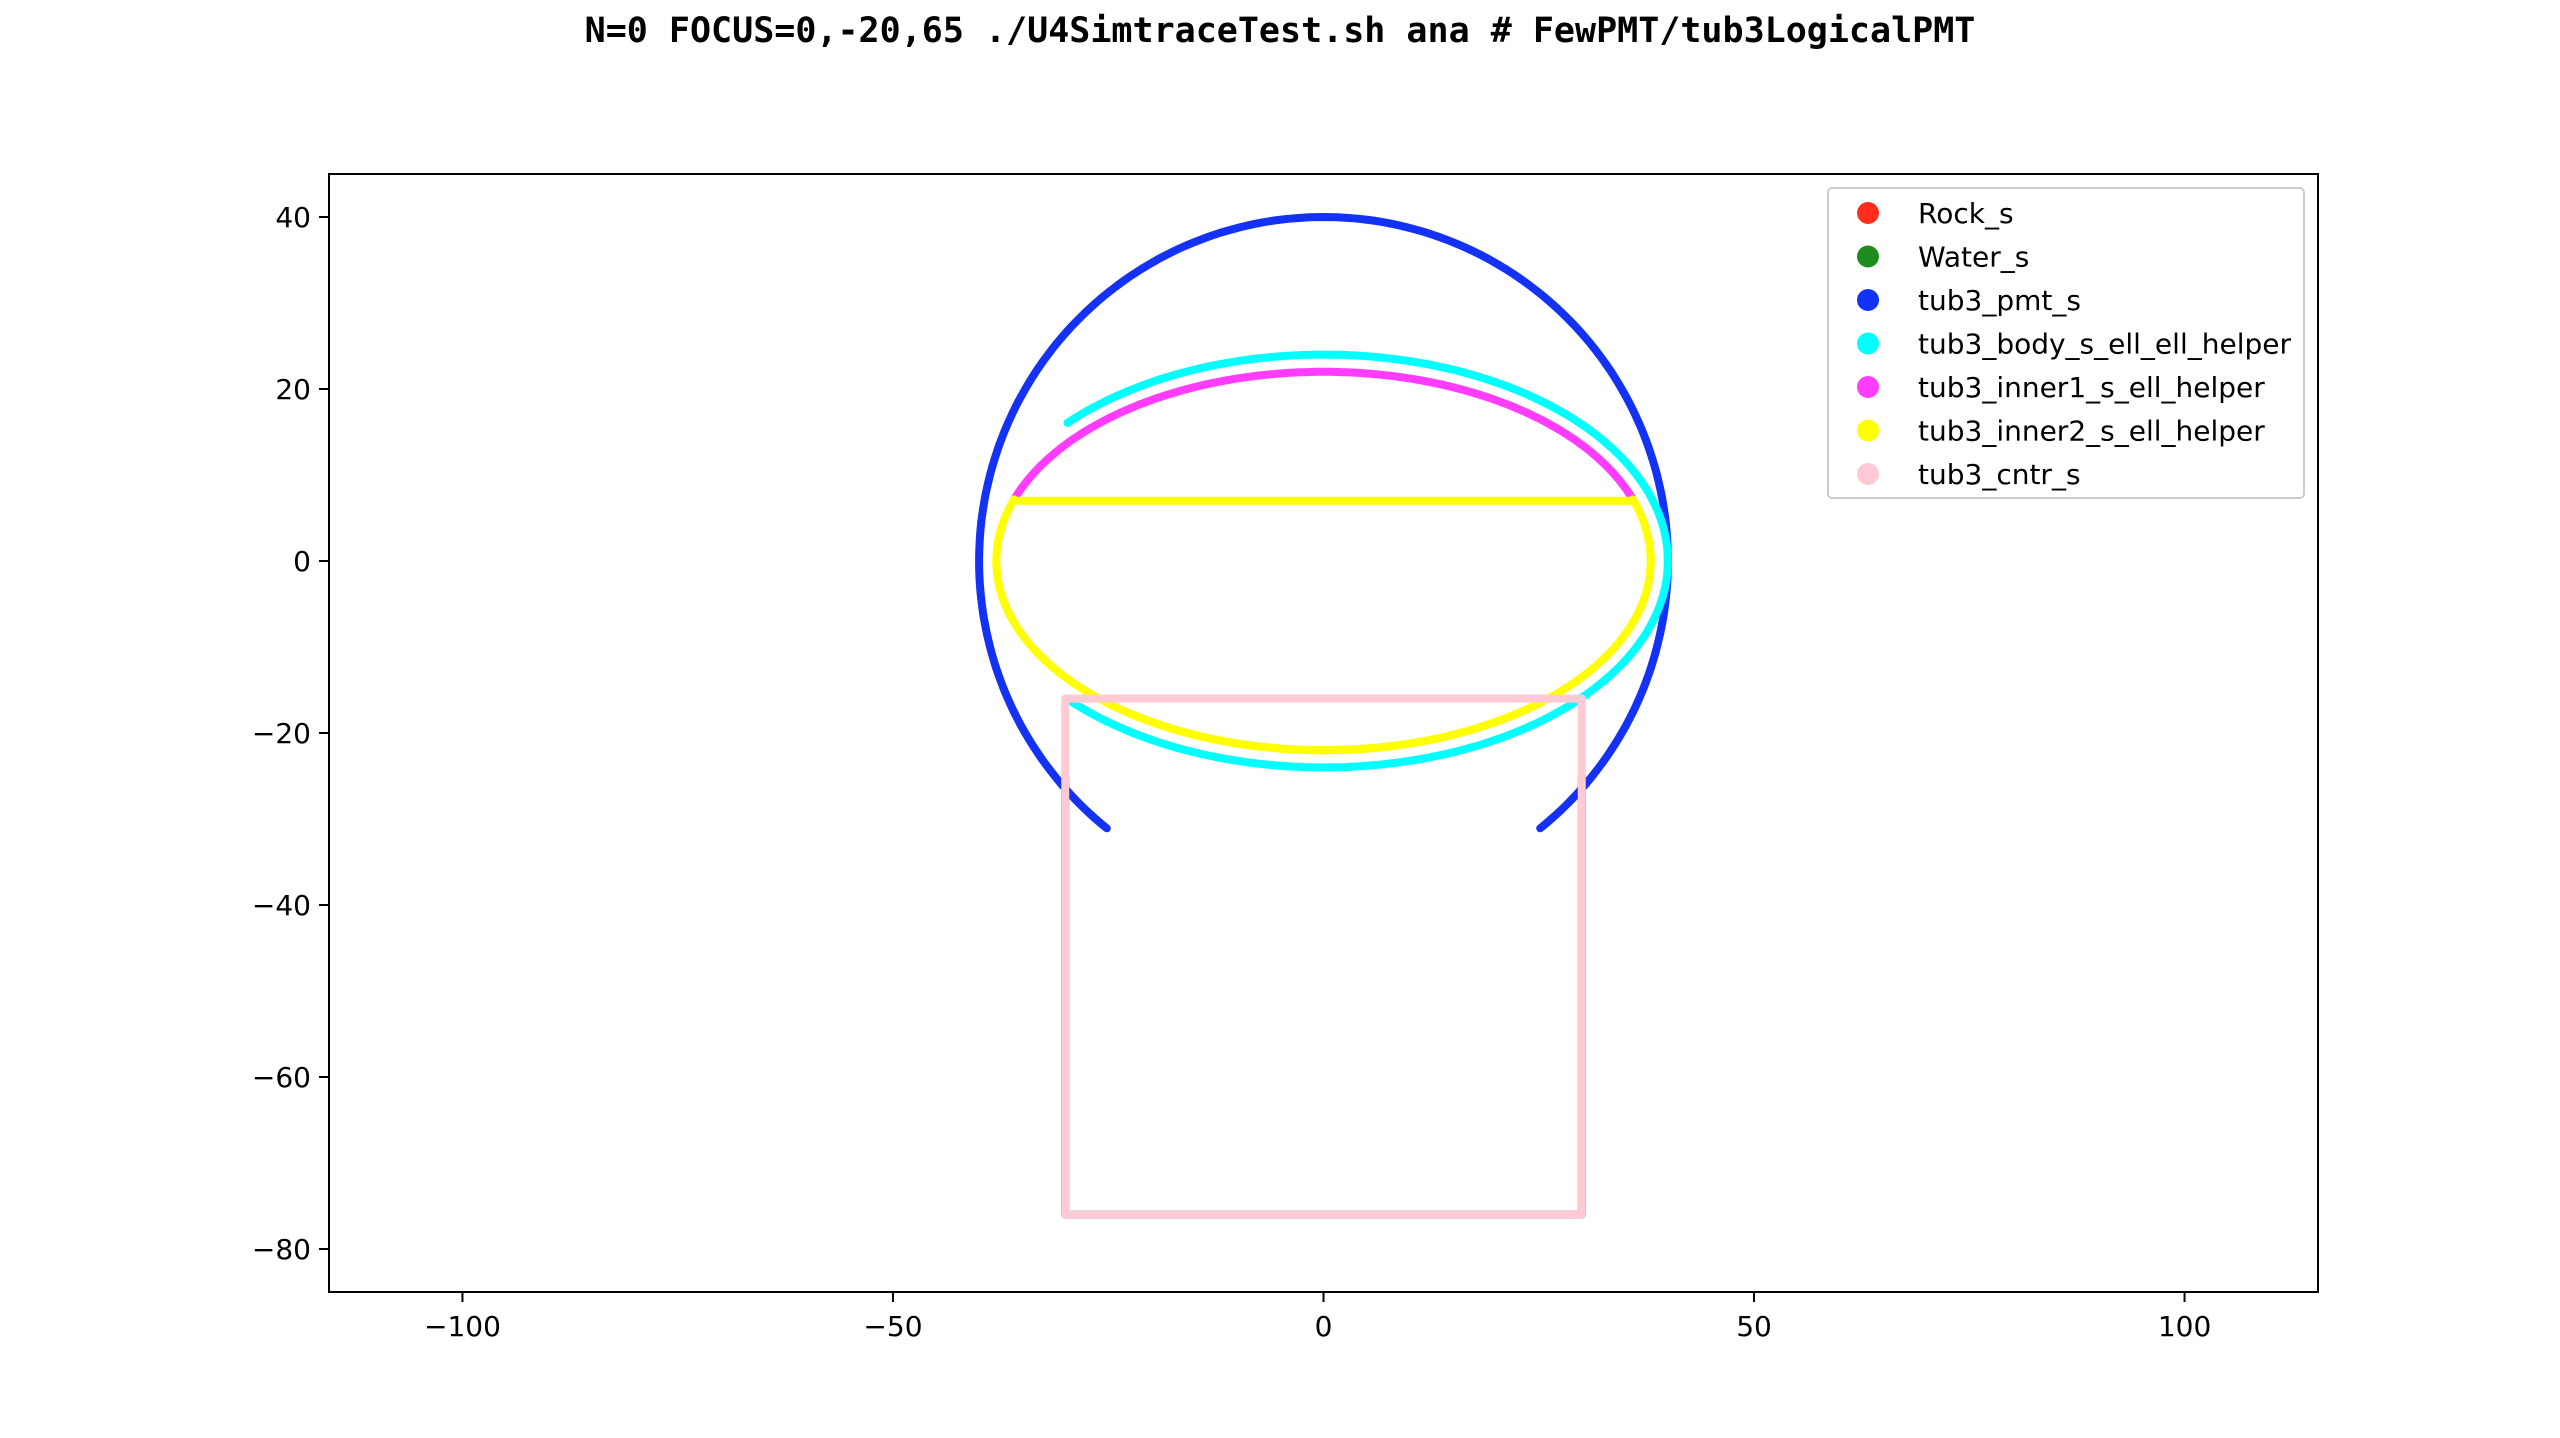  What do you see at coordinates (293, 217) in the screenshot?
I see `y-tick-label: 40` at bounding box center [293, 217].